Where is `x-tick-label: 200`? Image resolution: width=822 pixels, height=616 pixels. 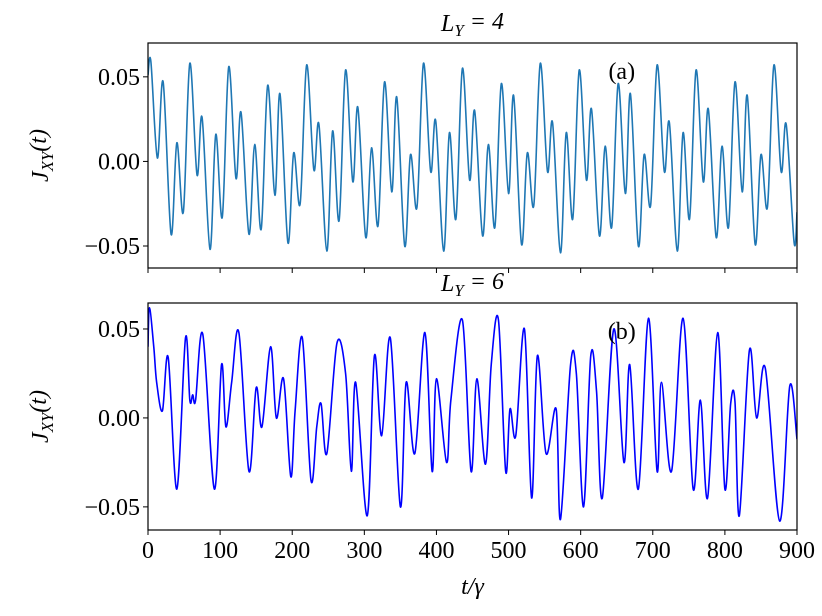 x-tick-label: 200 is located at coordinates (292, 551).